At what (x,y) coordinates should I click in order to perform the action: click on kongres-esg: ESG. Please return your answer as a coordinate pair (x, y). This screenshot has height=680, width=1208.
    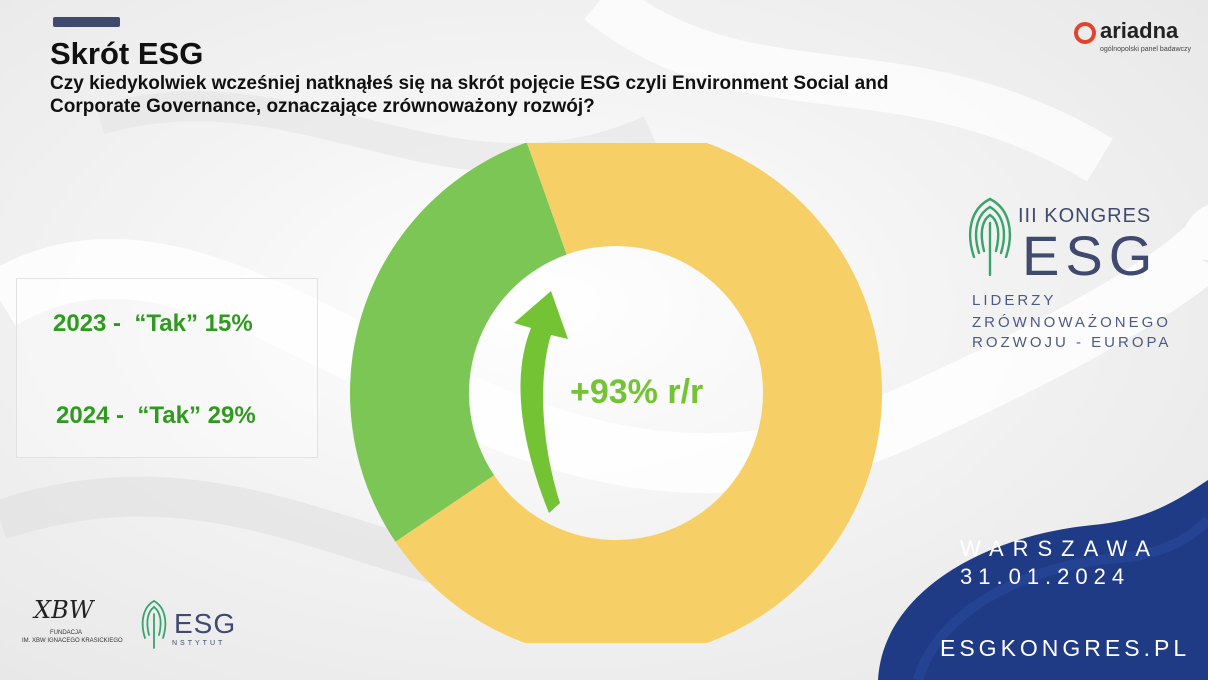
    Looking at the image, I should click on (1090, 255).